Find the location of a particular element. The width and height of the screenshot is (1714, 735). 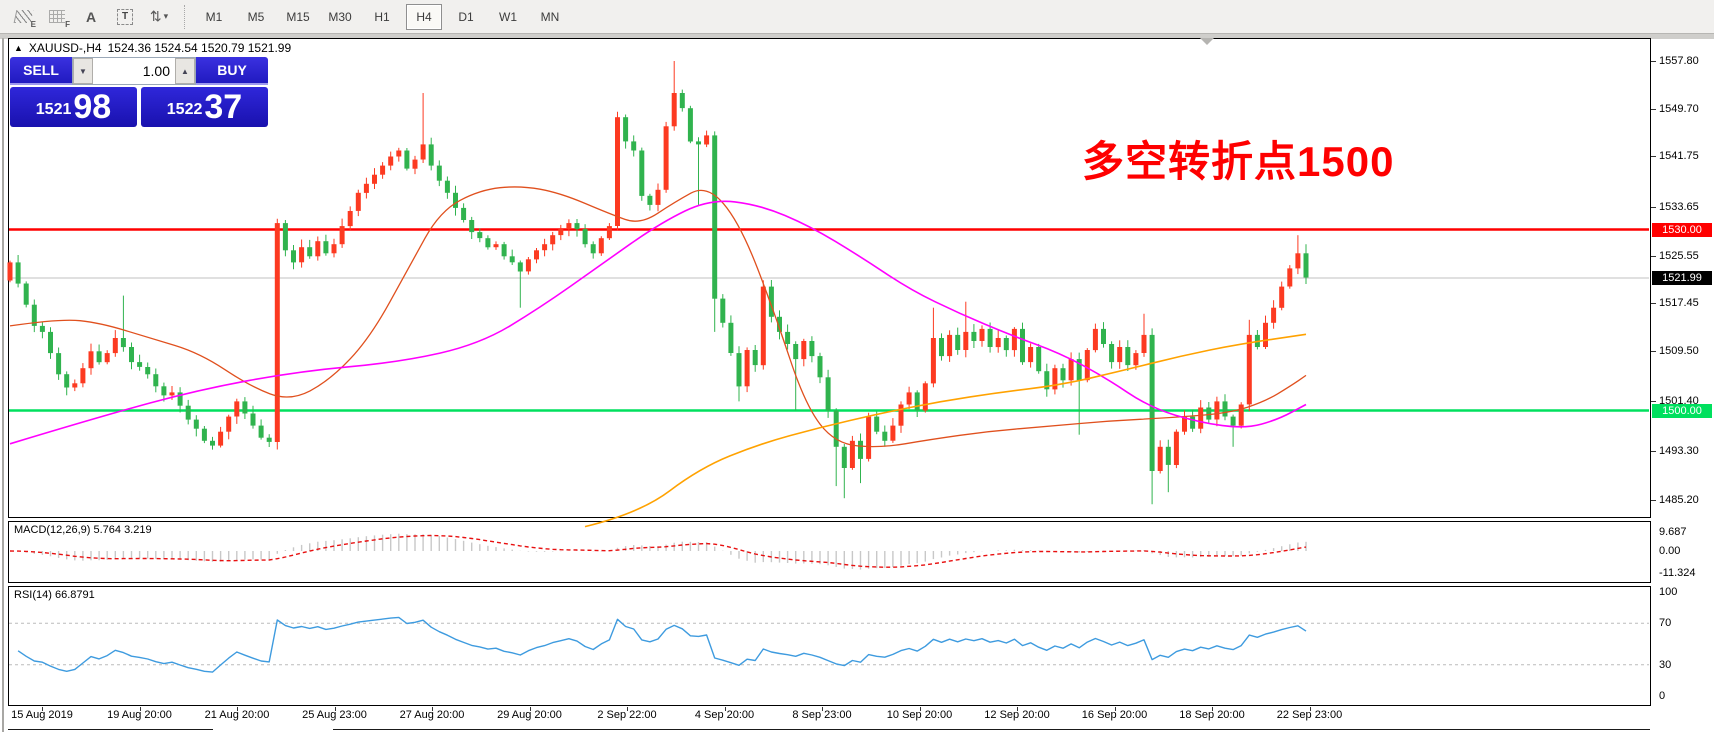

time-axis-label: 15 Aug 2019 is located at coordinates (42, 715).